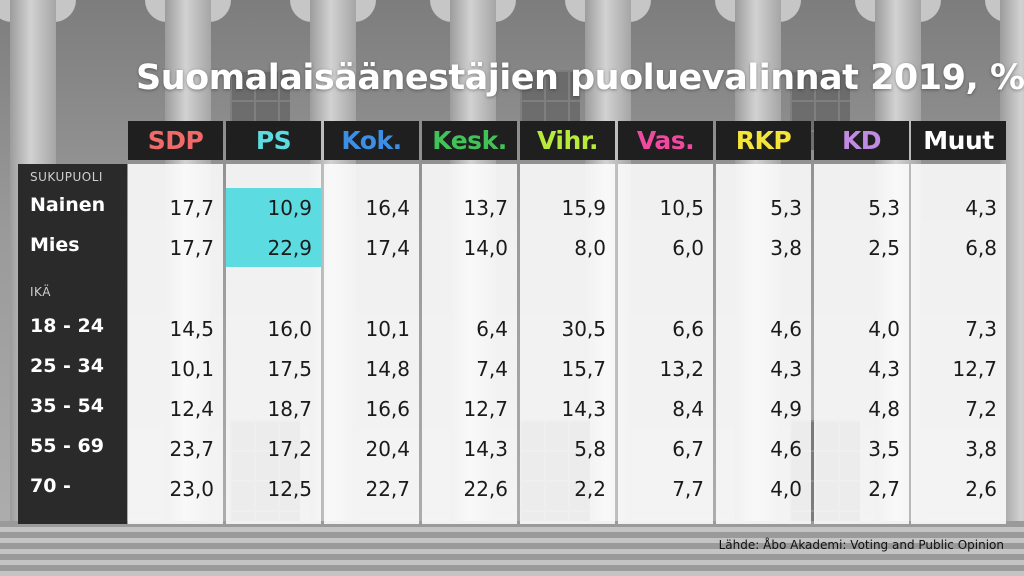 Image resolution: width=1024 pixels, height=576 pixels. What do you see at coordinates (681, 369) in the screenshot?
I see `table-cell-25-34-vas: 13,2` at bounding box center [681, 369].